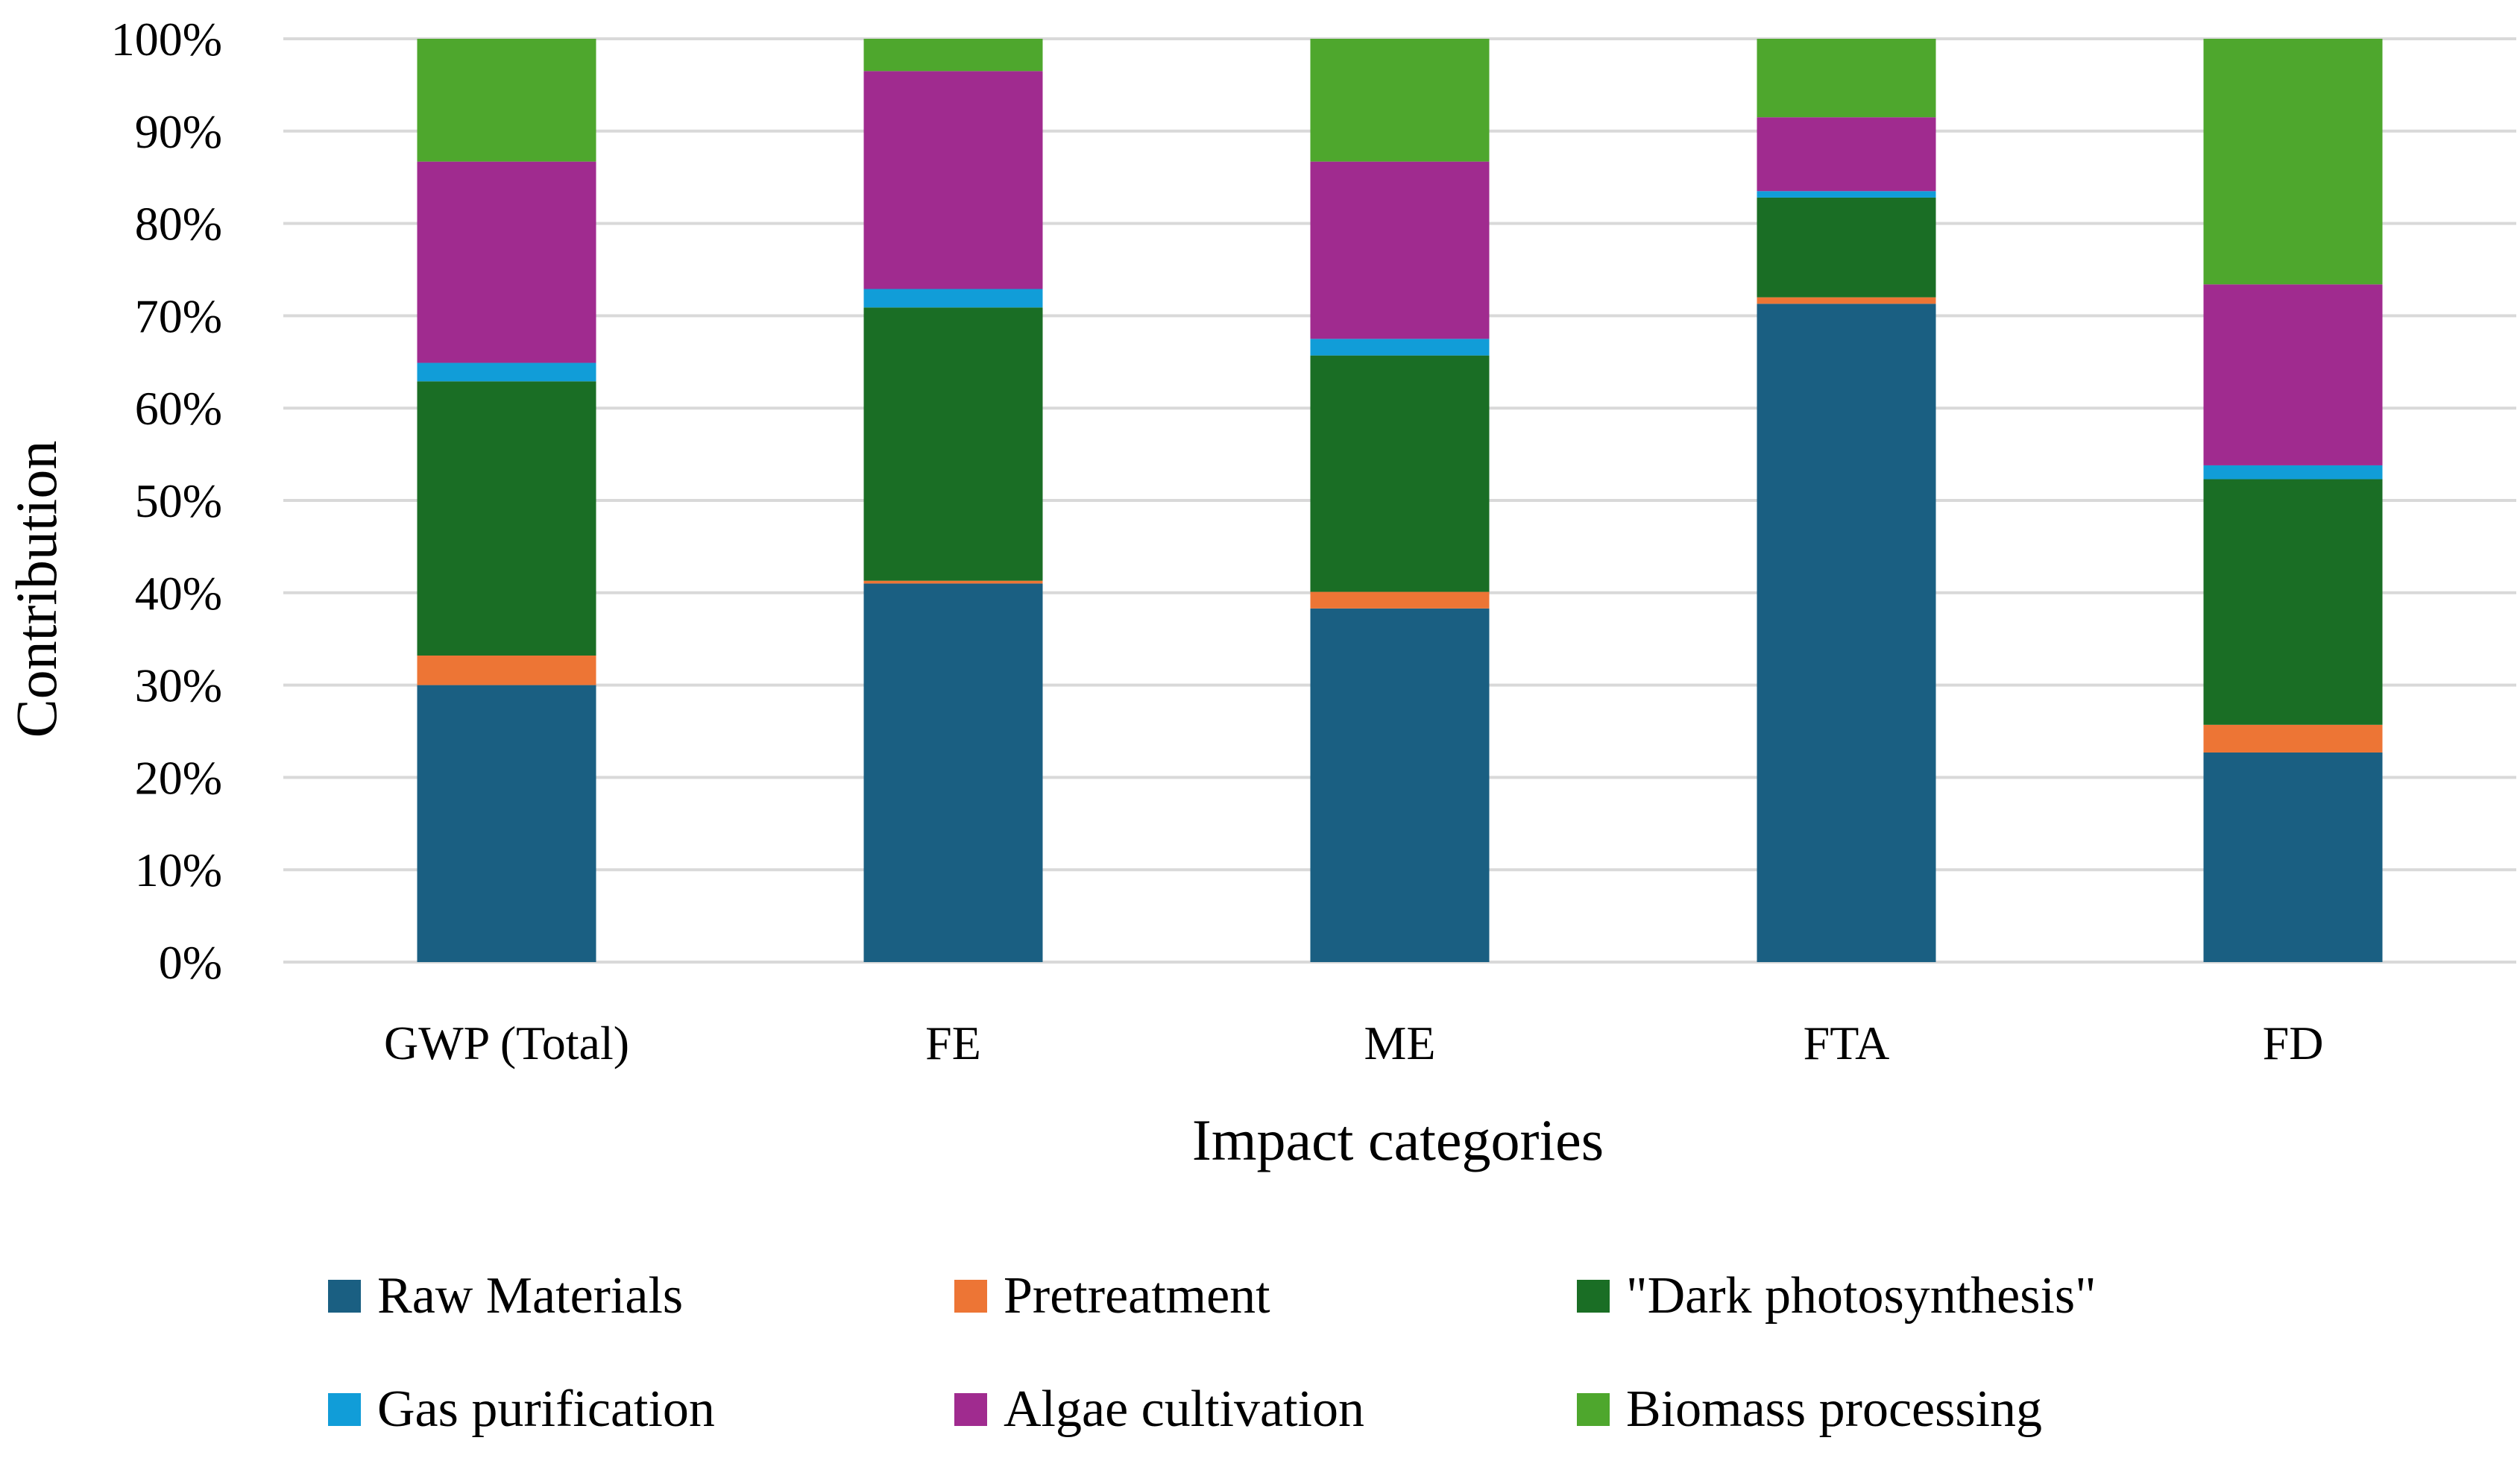 Image resolution: width=2520 pixels, height=1464 pixels. Describe the element at coordinates (178, 500) in the screenshot. I see `y-tick-label: 50%` at that location.